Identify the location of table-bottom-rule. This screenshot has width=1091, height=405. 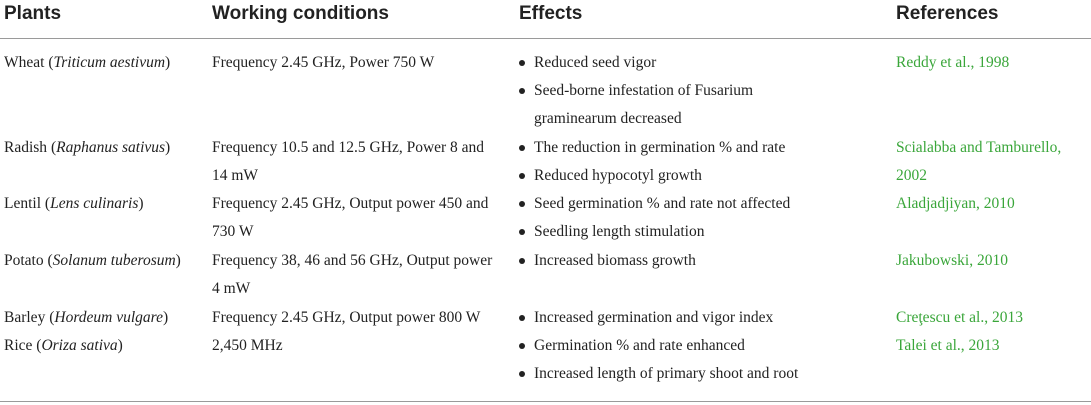
(545, 401).